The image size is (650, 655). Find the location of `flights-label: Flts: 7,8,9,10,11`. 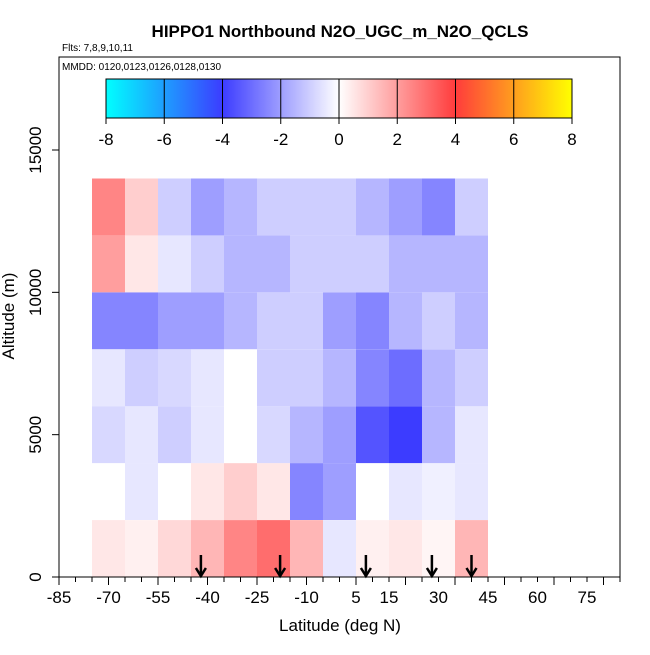

flights-label: Flts: 7,8,9,10,11 is located at coordinates (97, 48).